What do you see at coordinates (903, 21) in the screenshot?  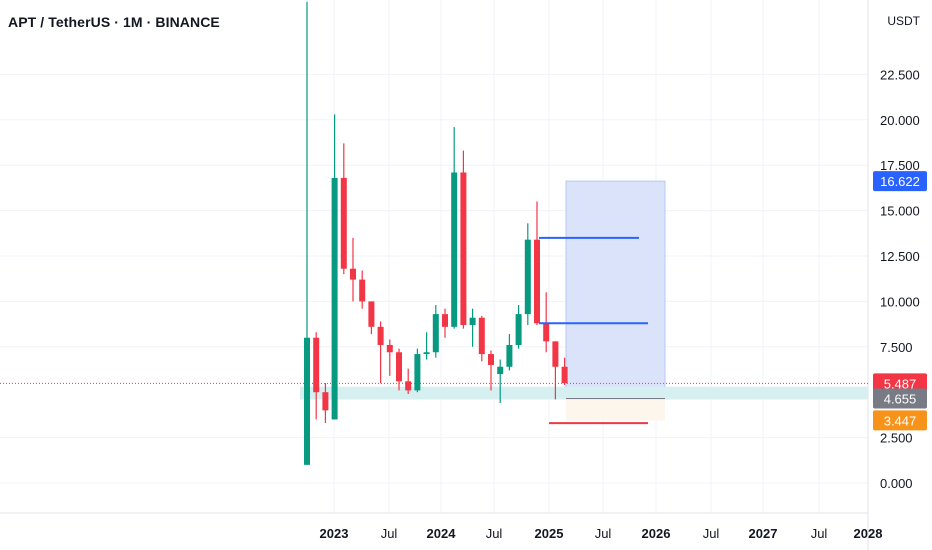 I see `currency-label: USDT` at bounding box center [903, 21].